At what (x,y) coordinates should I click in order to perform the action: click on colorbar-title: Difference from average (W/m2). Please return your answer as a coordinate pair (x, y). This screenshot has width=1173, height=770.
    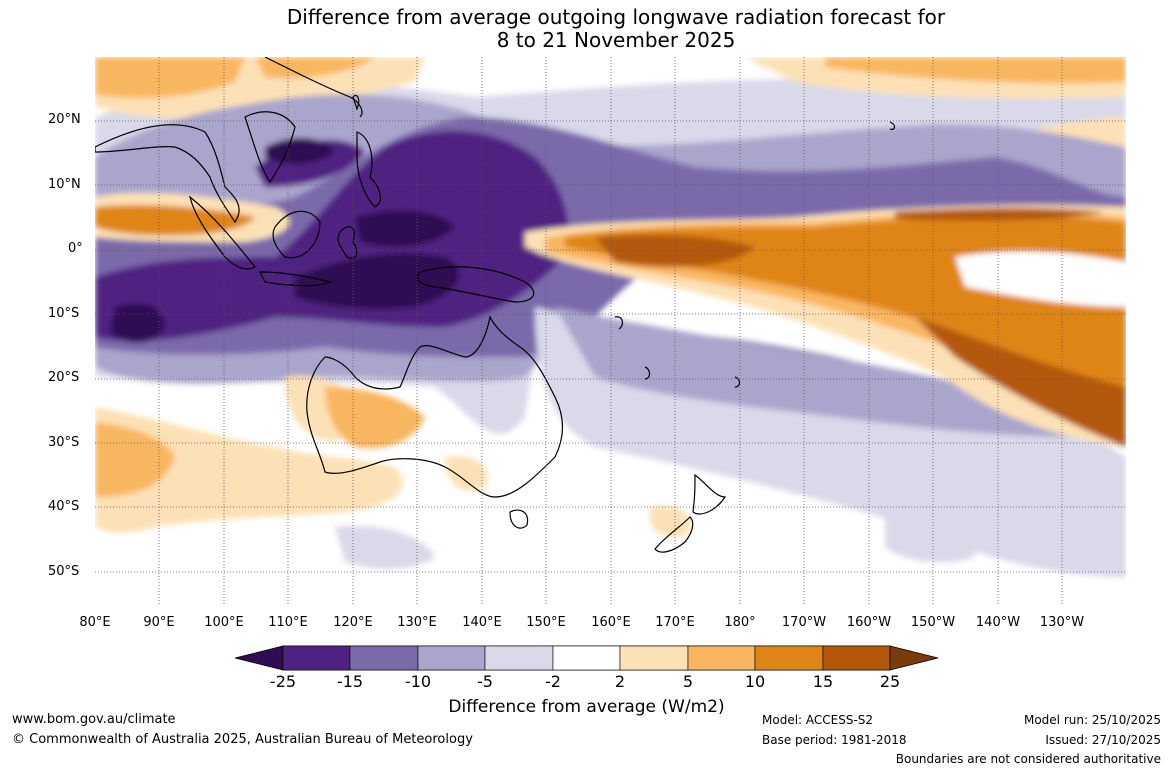
    Looking at the image, I should click on (586, 707).